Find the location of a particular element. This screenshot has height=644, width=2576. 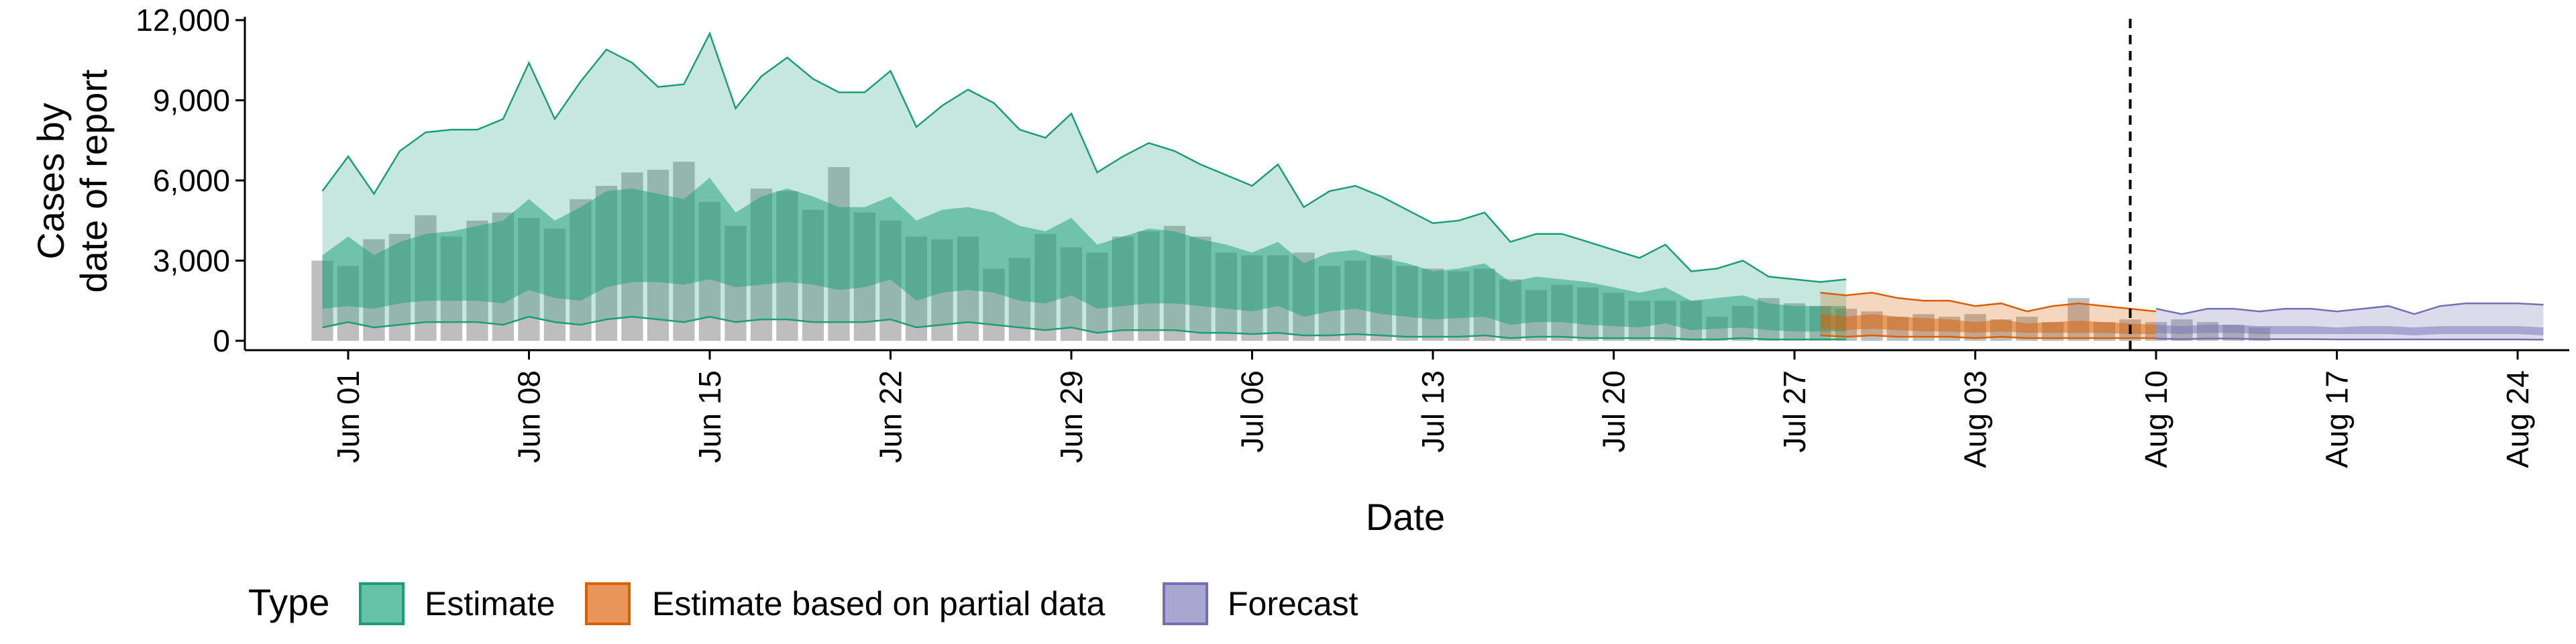

y-tick-label: 0 is located at coordinates (221, 340).